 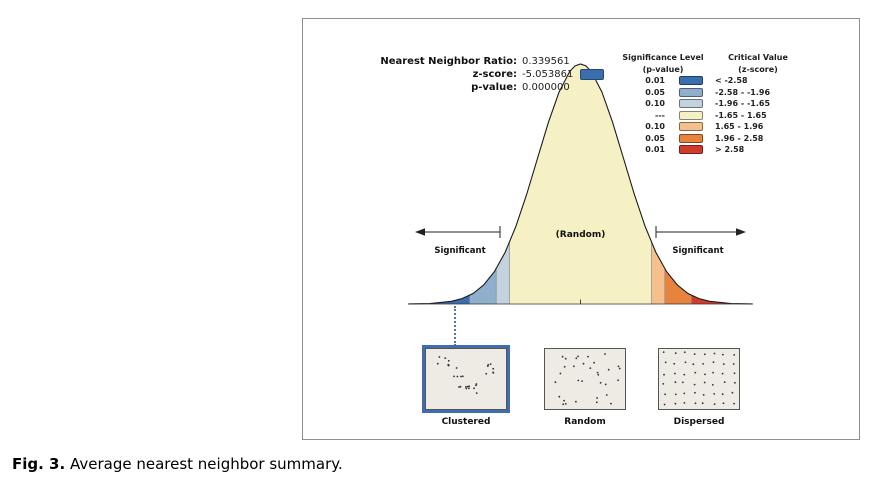 What do you see at coordinates (580, 273) in the screenshot?
I see `segment-boundaries` at bounding box center [580, 273].